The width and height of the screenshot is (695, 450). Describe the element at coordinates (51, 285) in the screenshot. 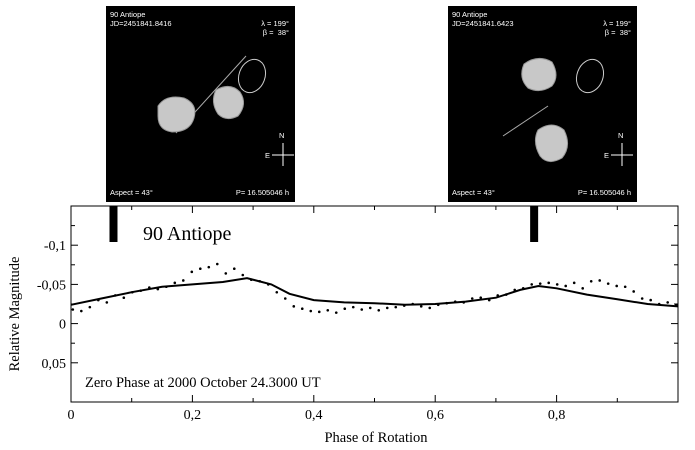

I see `y-tick-label: -0,05` at that location.